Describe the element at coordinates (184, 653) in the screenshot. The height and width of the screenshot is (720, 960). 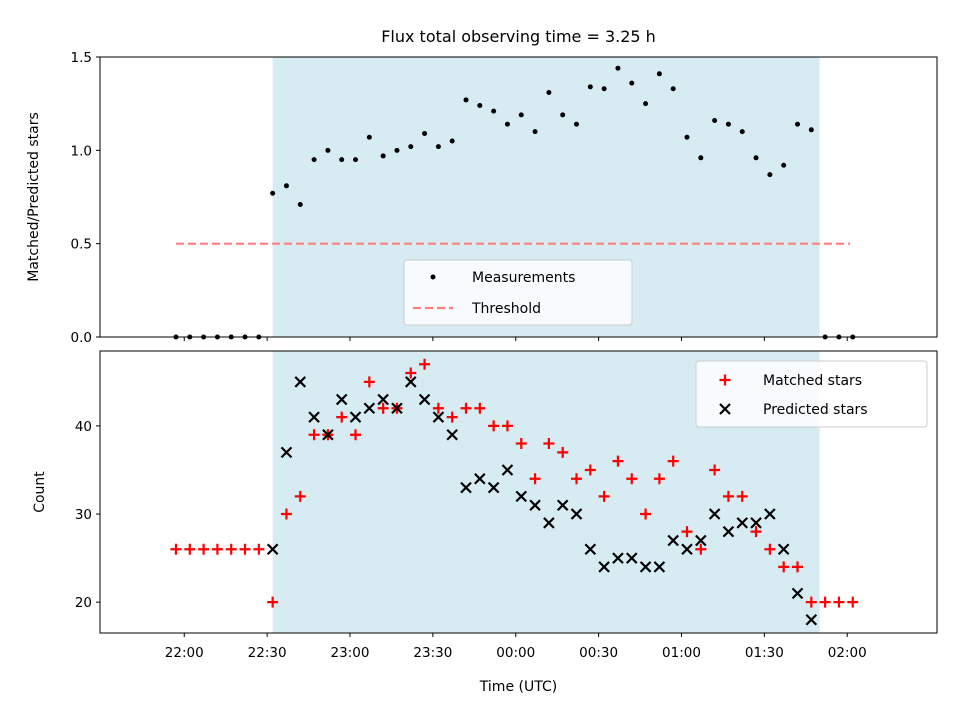
I see `x-tick-label: 22:00` at that location.